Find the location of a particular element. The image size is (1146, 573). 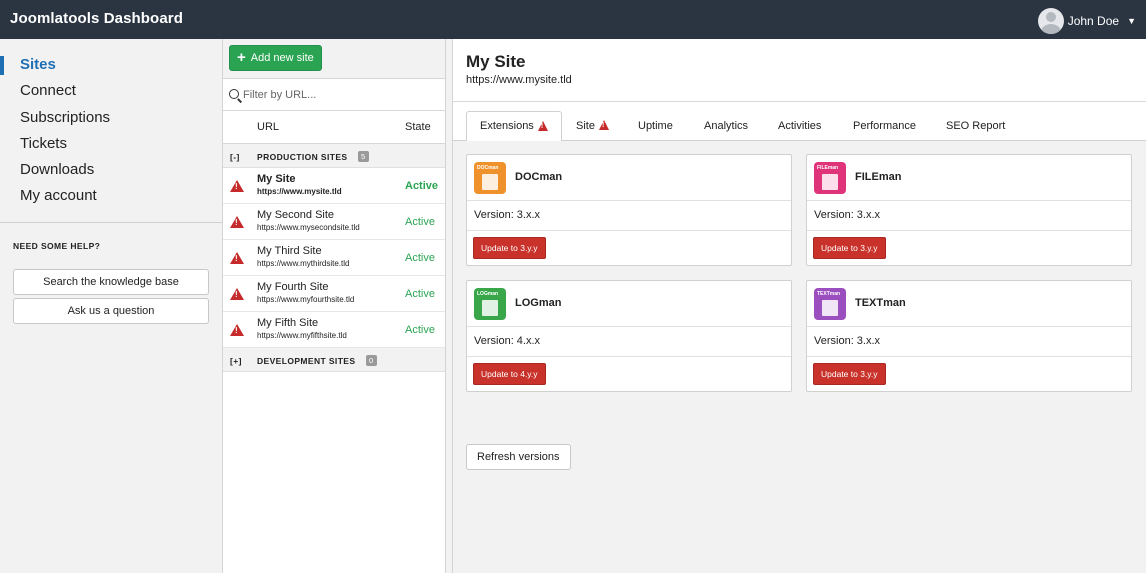

site-url: https://www.mysecondsite.tld is located at coordinates (308, 227).